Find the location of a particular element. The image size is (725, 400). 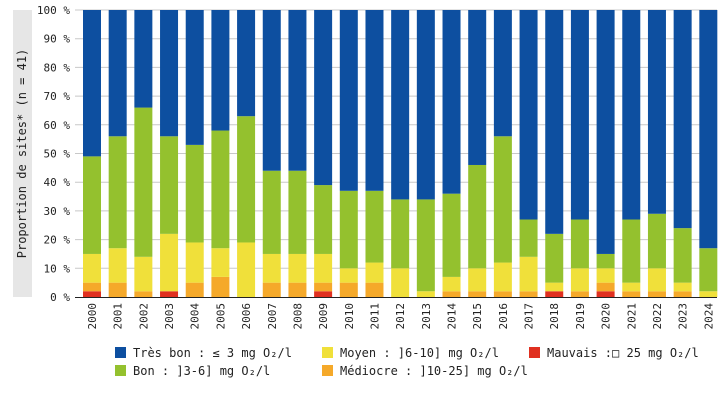

x-tick-label: 2018 is located at coordinates (554, 316).